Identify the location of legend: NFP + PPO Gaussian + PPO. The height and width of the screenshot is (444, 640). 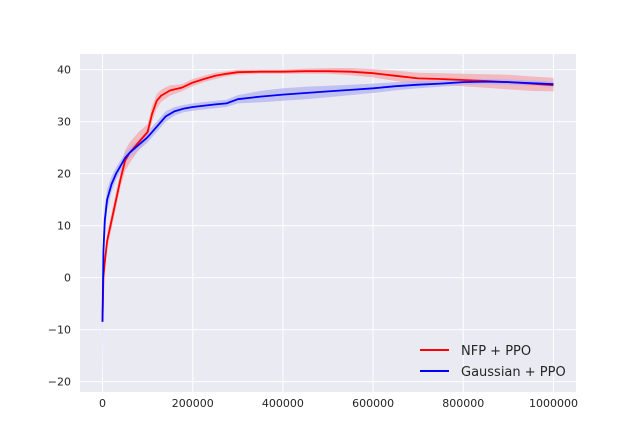
(493, 362).